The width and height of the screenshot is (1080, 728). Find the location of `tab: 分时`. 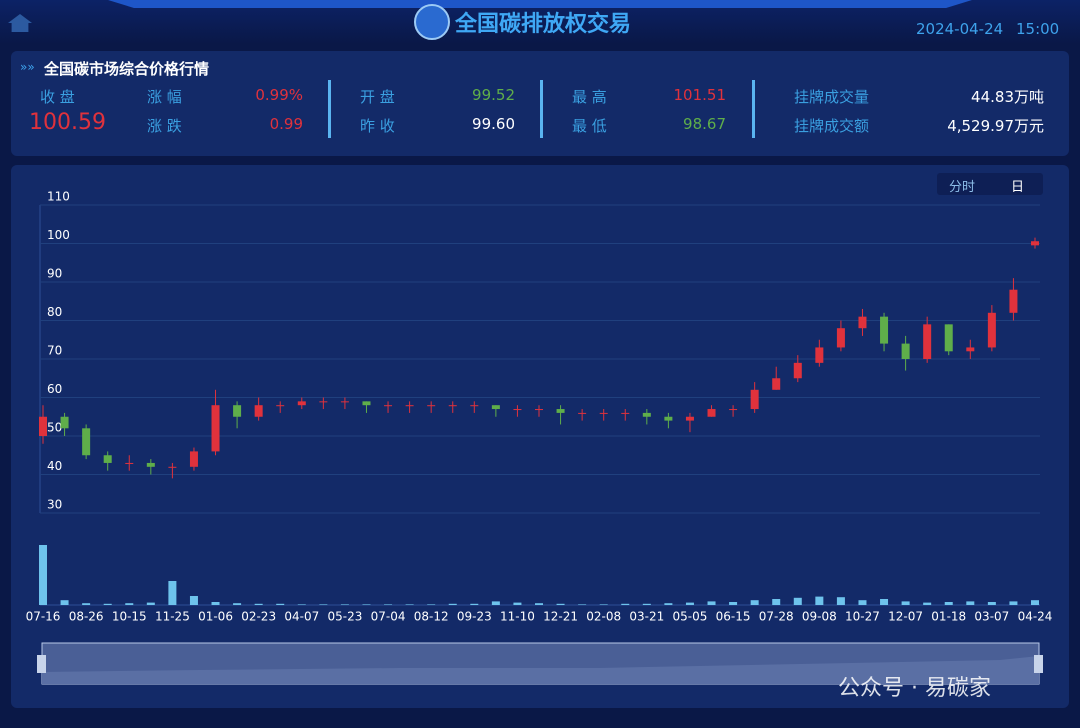

tab: 分时 is located at coordinates (962, 187).